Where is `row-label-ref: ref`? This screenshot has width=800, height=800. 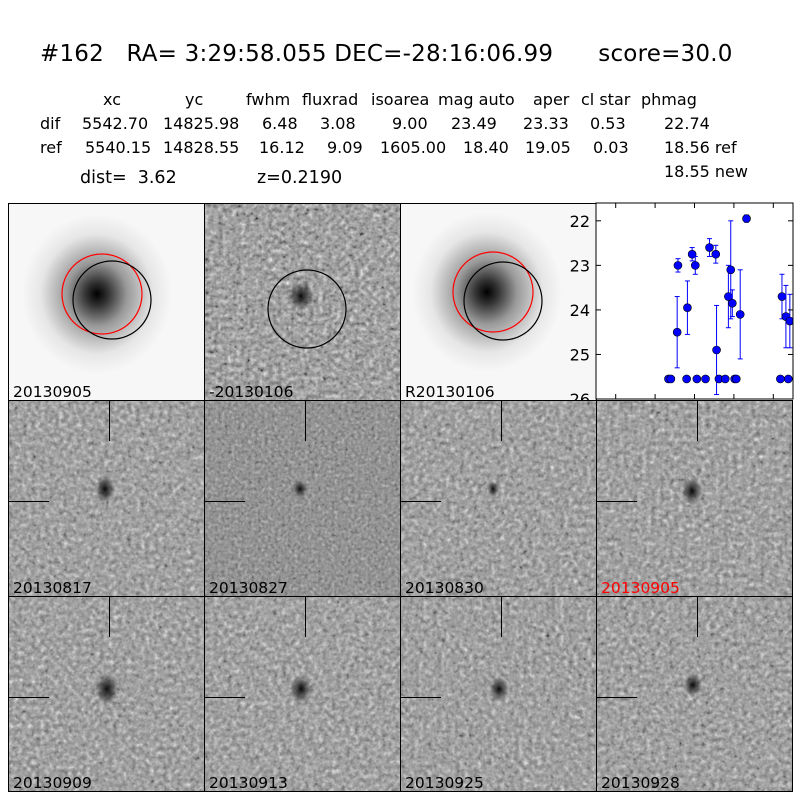
row-label-ref: ref is located at coordinates (51, 147).